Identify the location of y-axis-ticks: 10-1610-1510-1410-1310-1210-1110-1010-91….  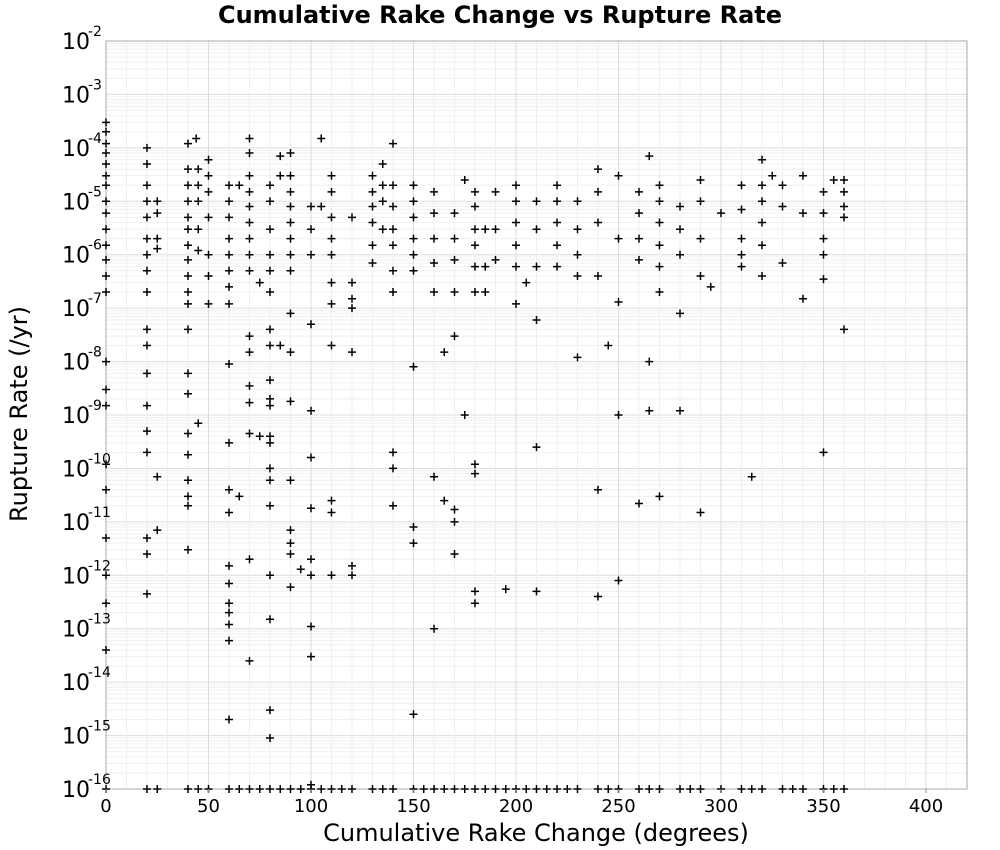
(86, 413).